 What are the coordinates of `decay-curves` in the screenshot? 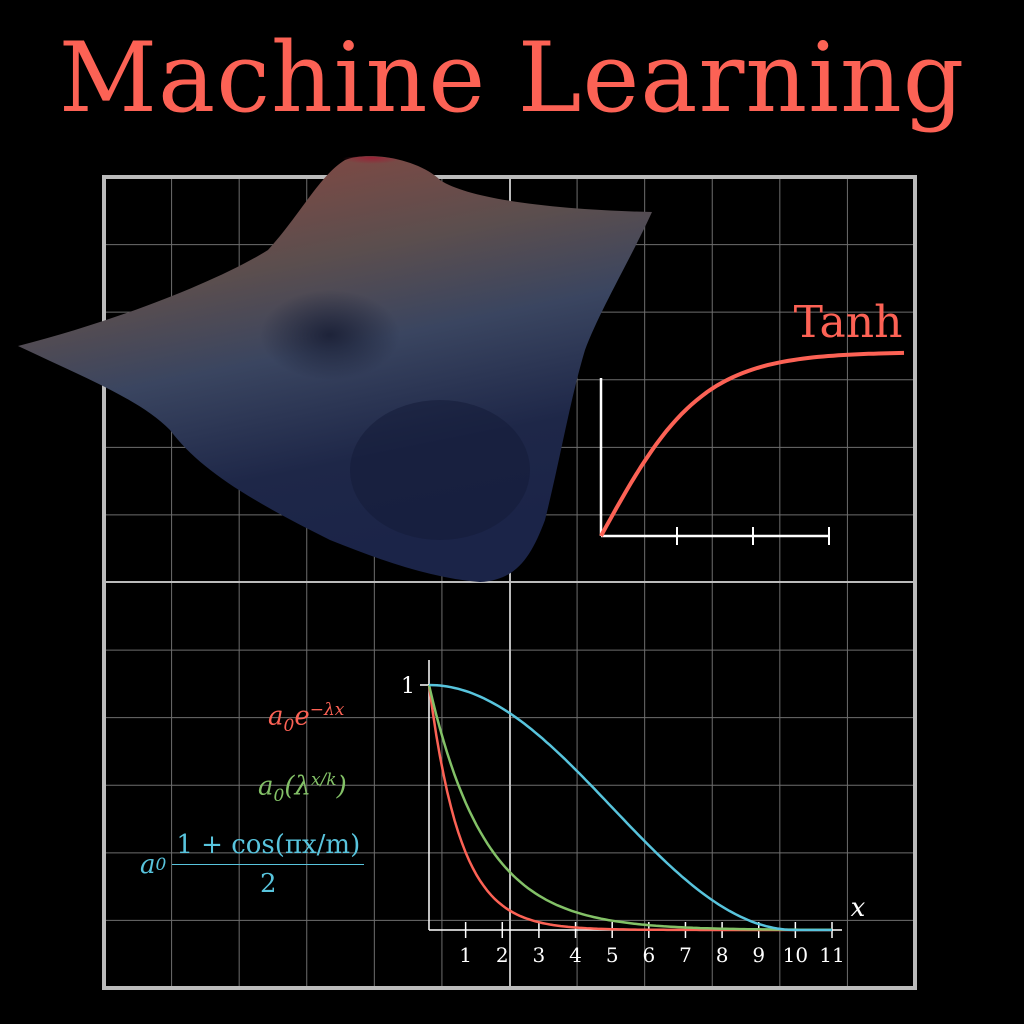 It's located at (629, 807).